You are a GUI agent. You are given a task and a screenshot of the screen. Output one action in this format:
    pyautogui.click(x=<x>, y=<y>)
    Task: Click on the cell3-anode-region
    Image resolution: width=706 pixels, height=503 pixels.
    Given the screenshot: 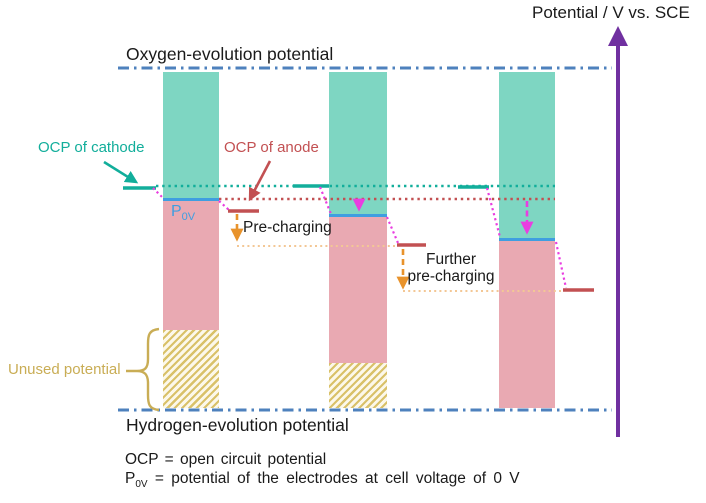 What is the action you would take?
    pyautogui.click(x=527, y=324)
    